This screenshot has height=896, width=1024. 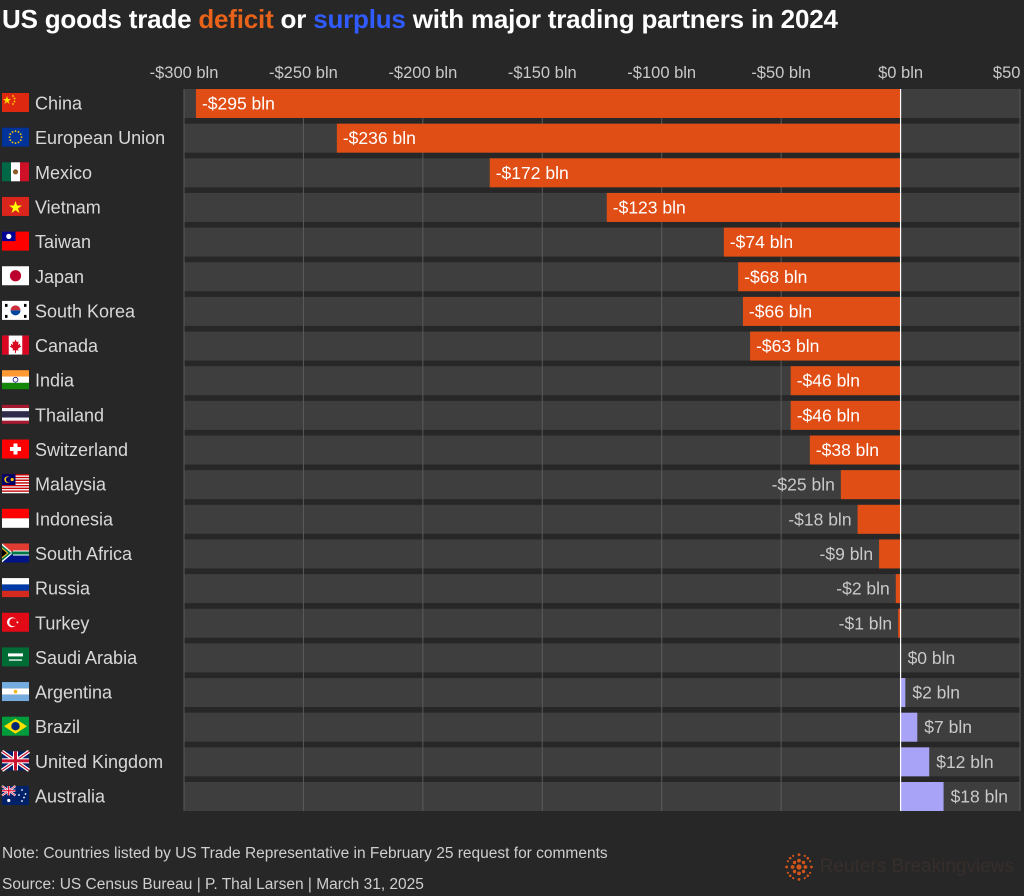 I want to click on data-label: $2 bln, so click(x=936, y=693).